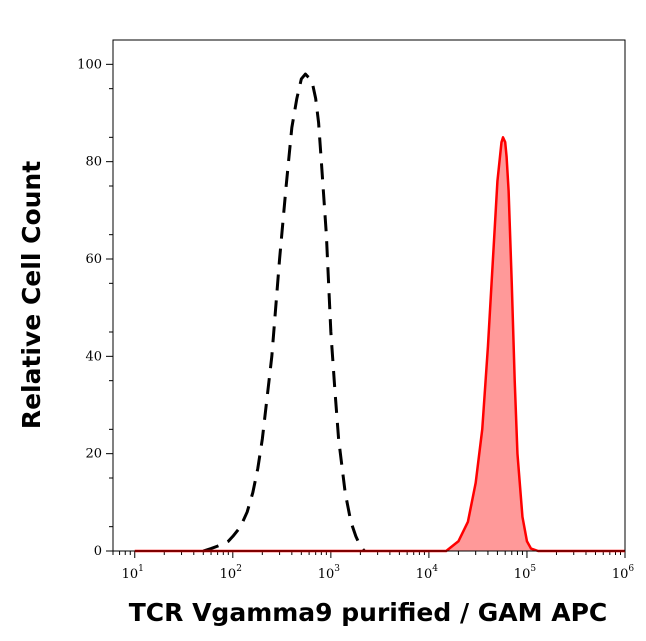 The height and width of the screenshot is (641, 646). Describe the element at coordinates (93, 356) in the screenshot. I see `y-tick-label: 40` at that location.